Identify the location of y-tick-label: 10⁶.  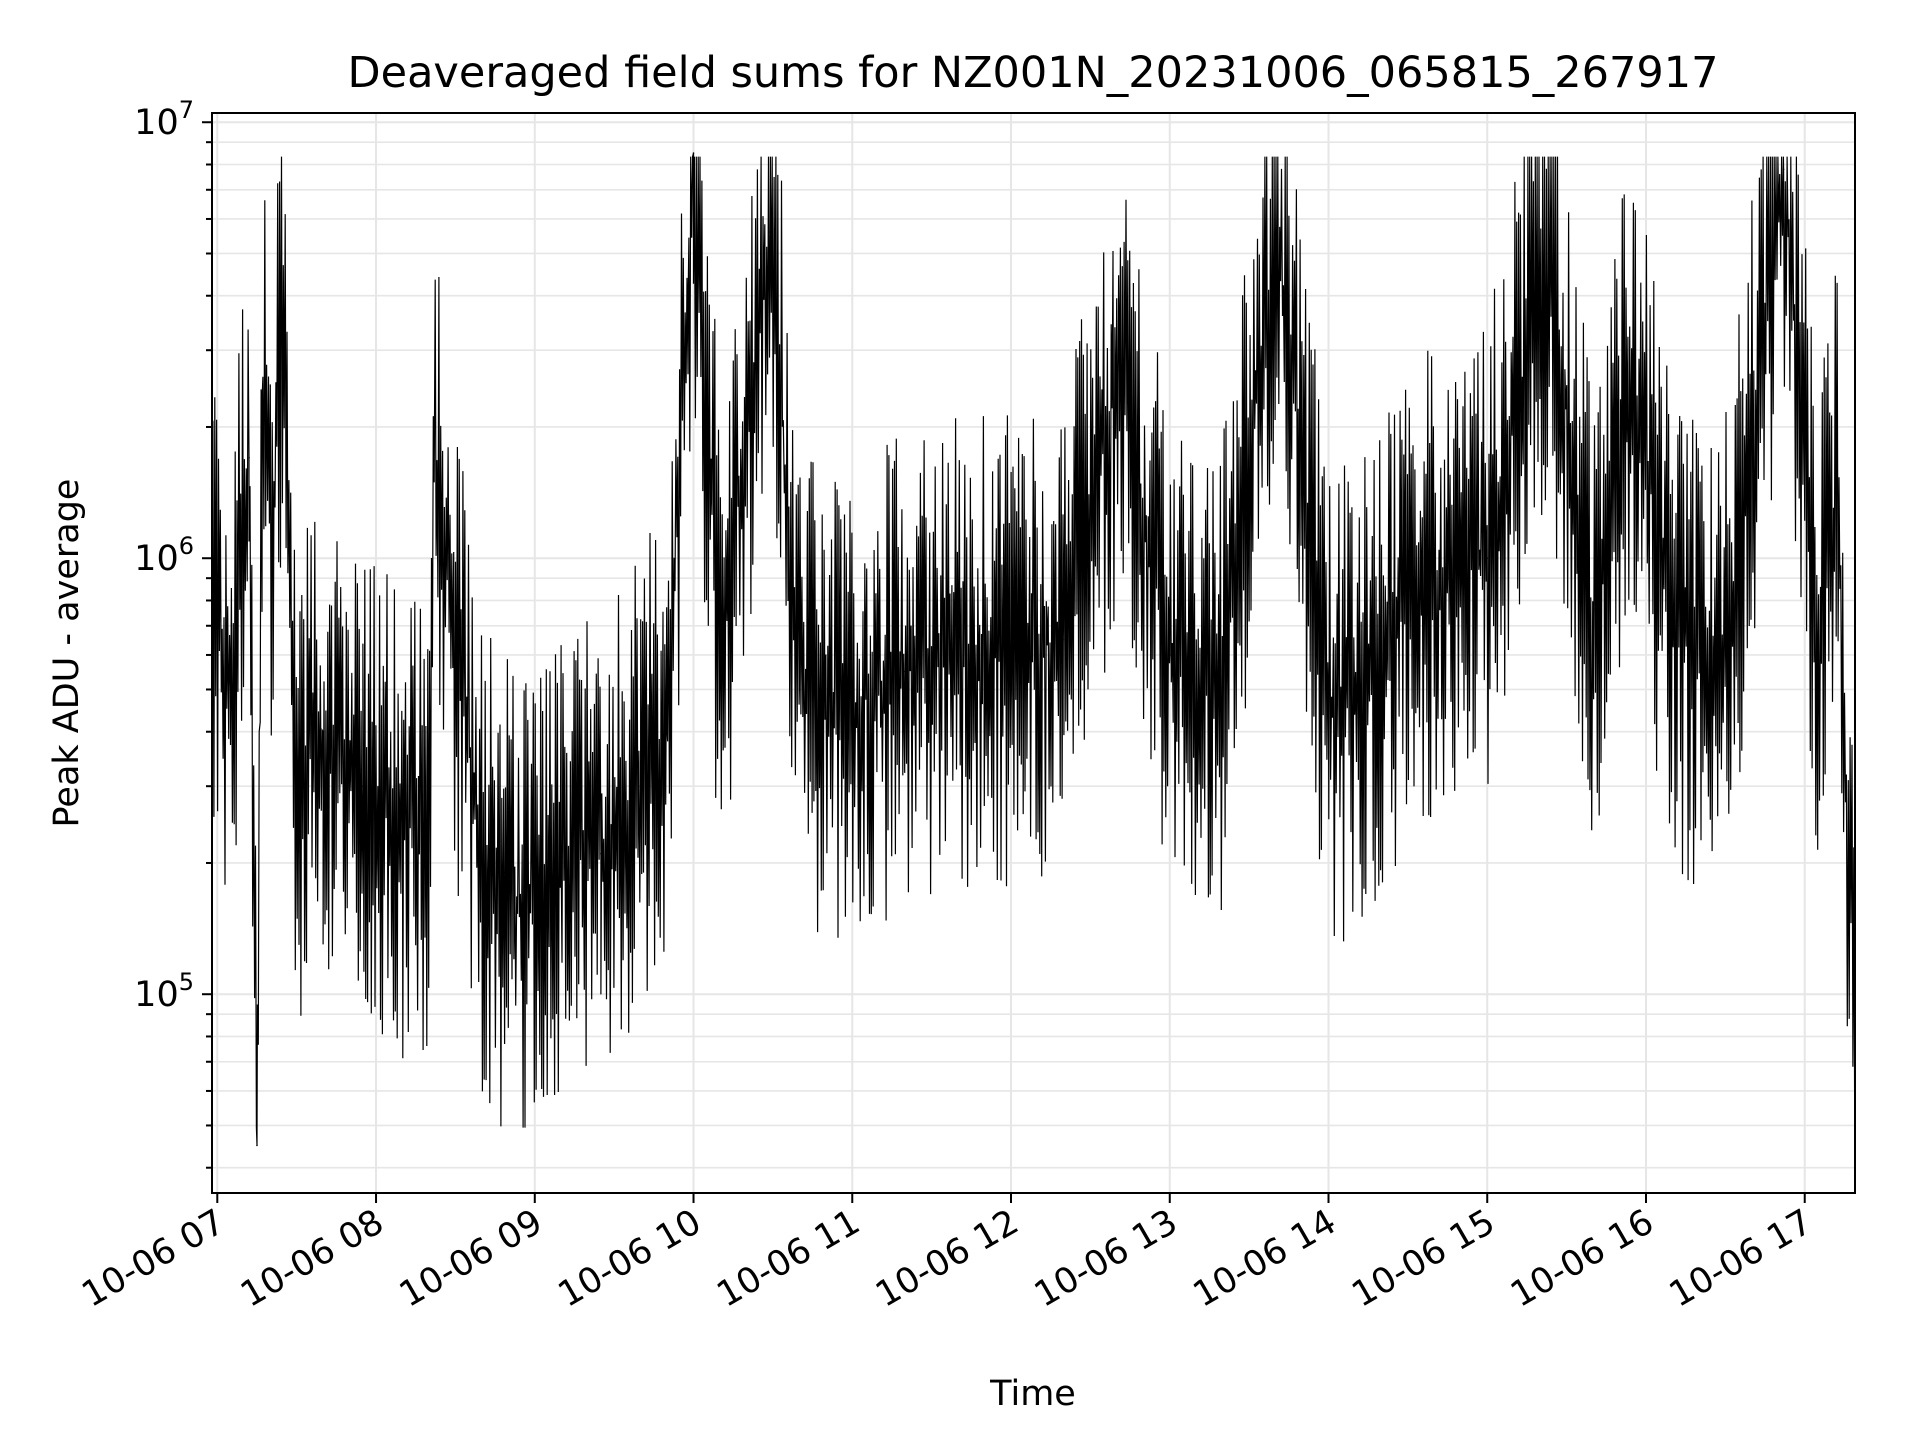
(164, 555).